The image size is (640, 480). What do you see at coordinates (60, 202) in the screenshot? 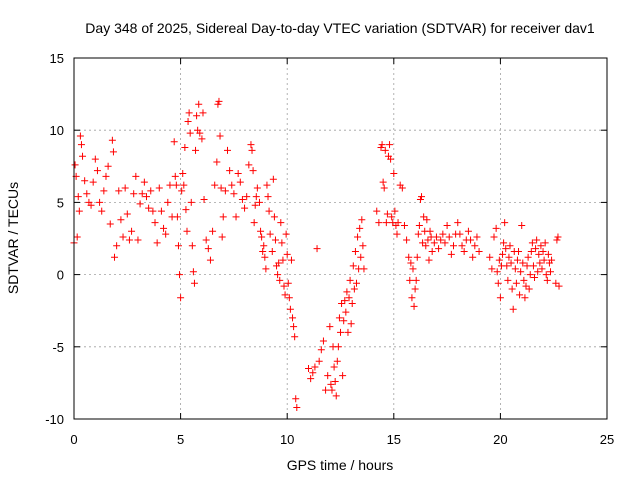
I see `y-tick-label: 5` at bounding box center [60, 202].